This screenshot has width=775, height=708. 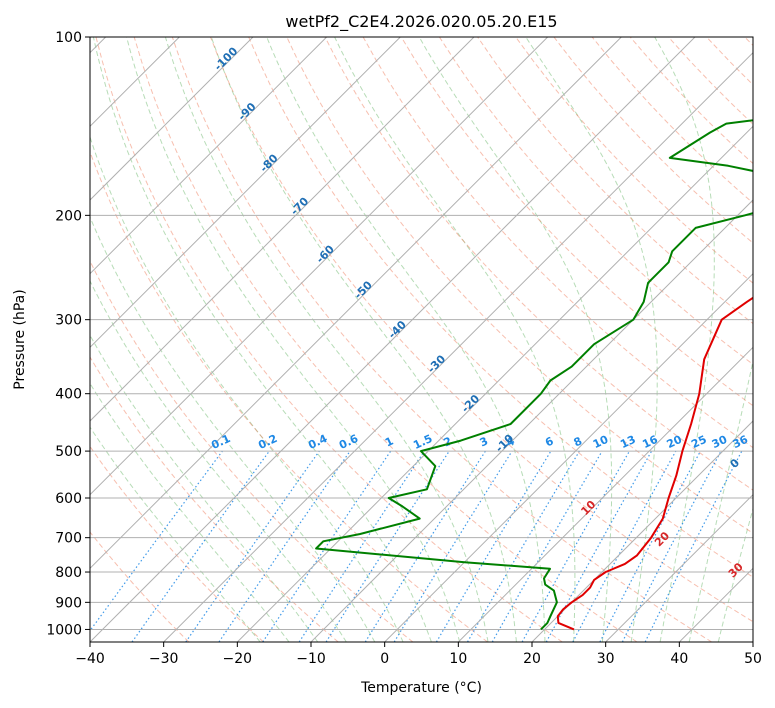 What do you see at coordinates (532, 659) in the screenshot?
I see `x-tick-label: 20` at bounding box center [532, 659].